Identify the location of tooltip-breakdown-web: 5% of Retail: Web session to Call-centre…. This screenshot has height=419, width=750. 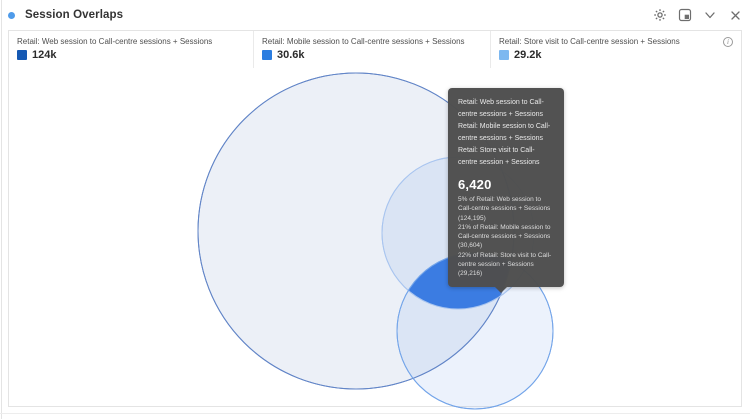
(504, 209).